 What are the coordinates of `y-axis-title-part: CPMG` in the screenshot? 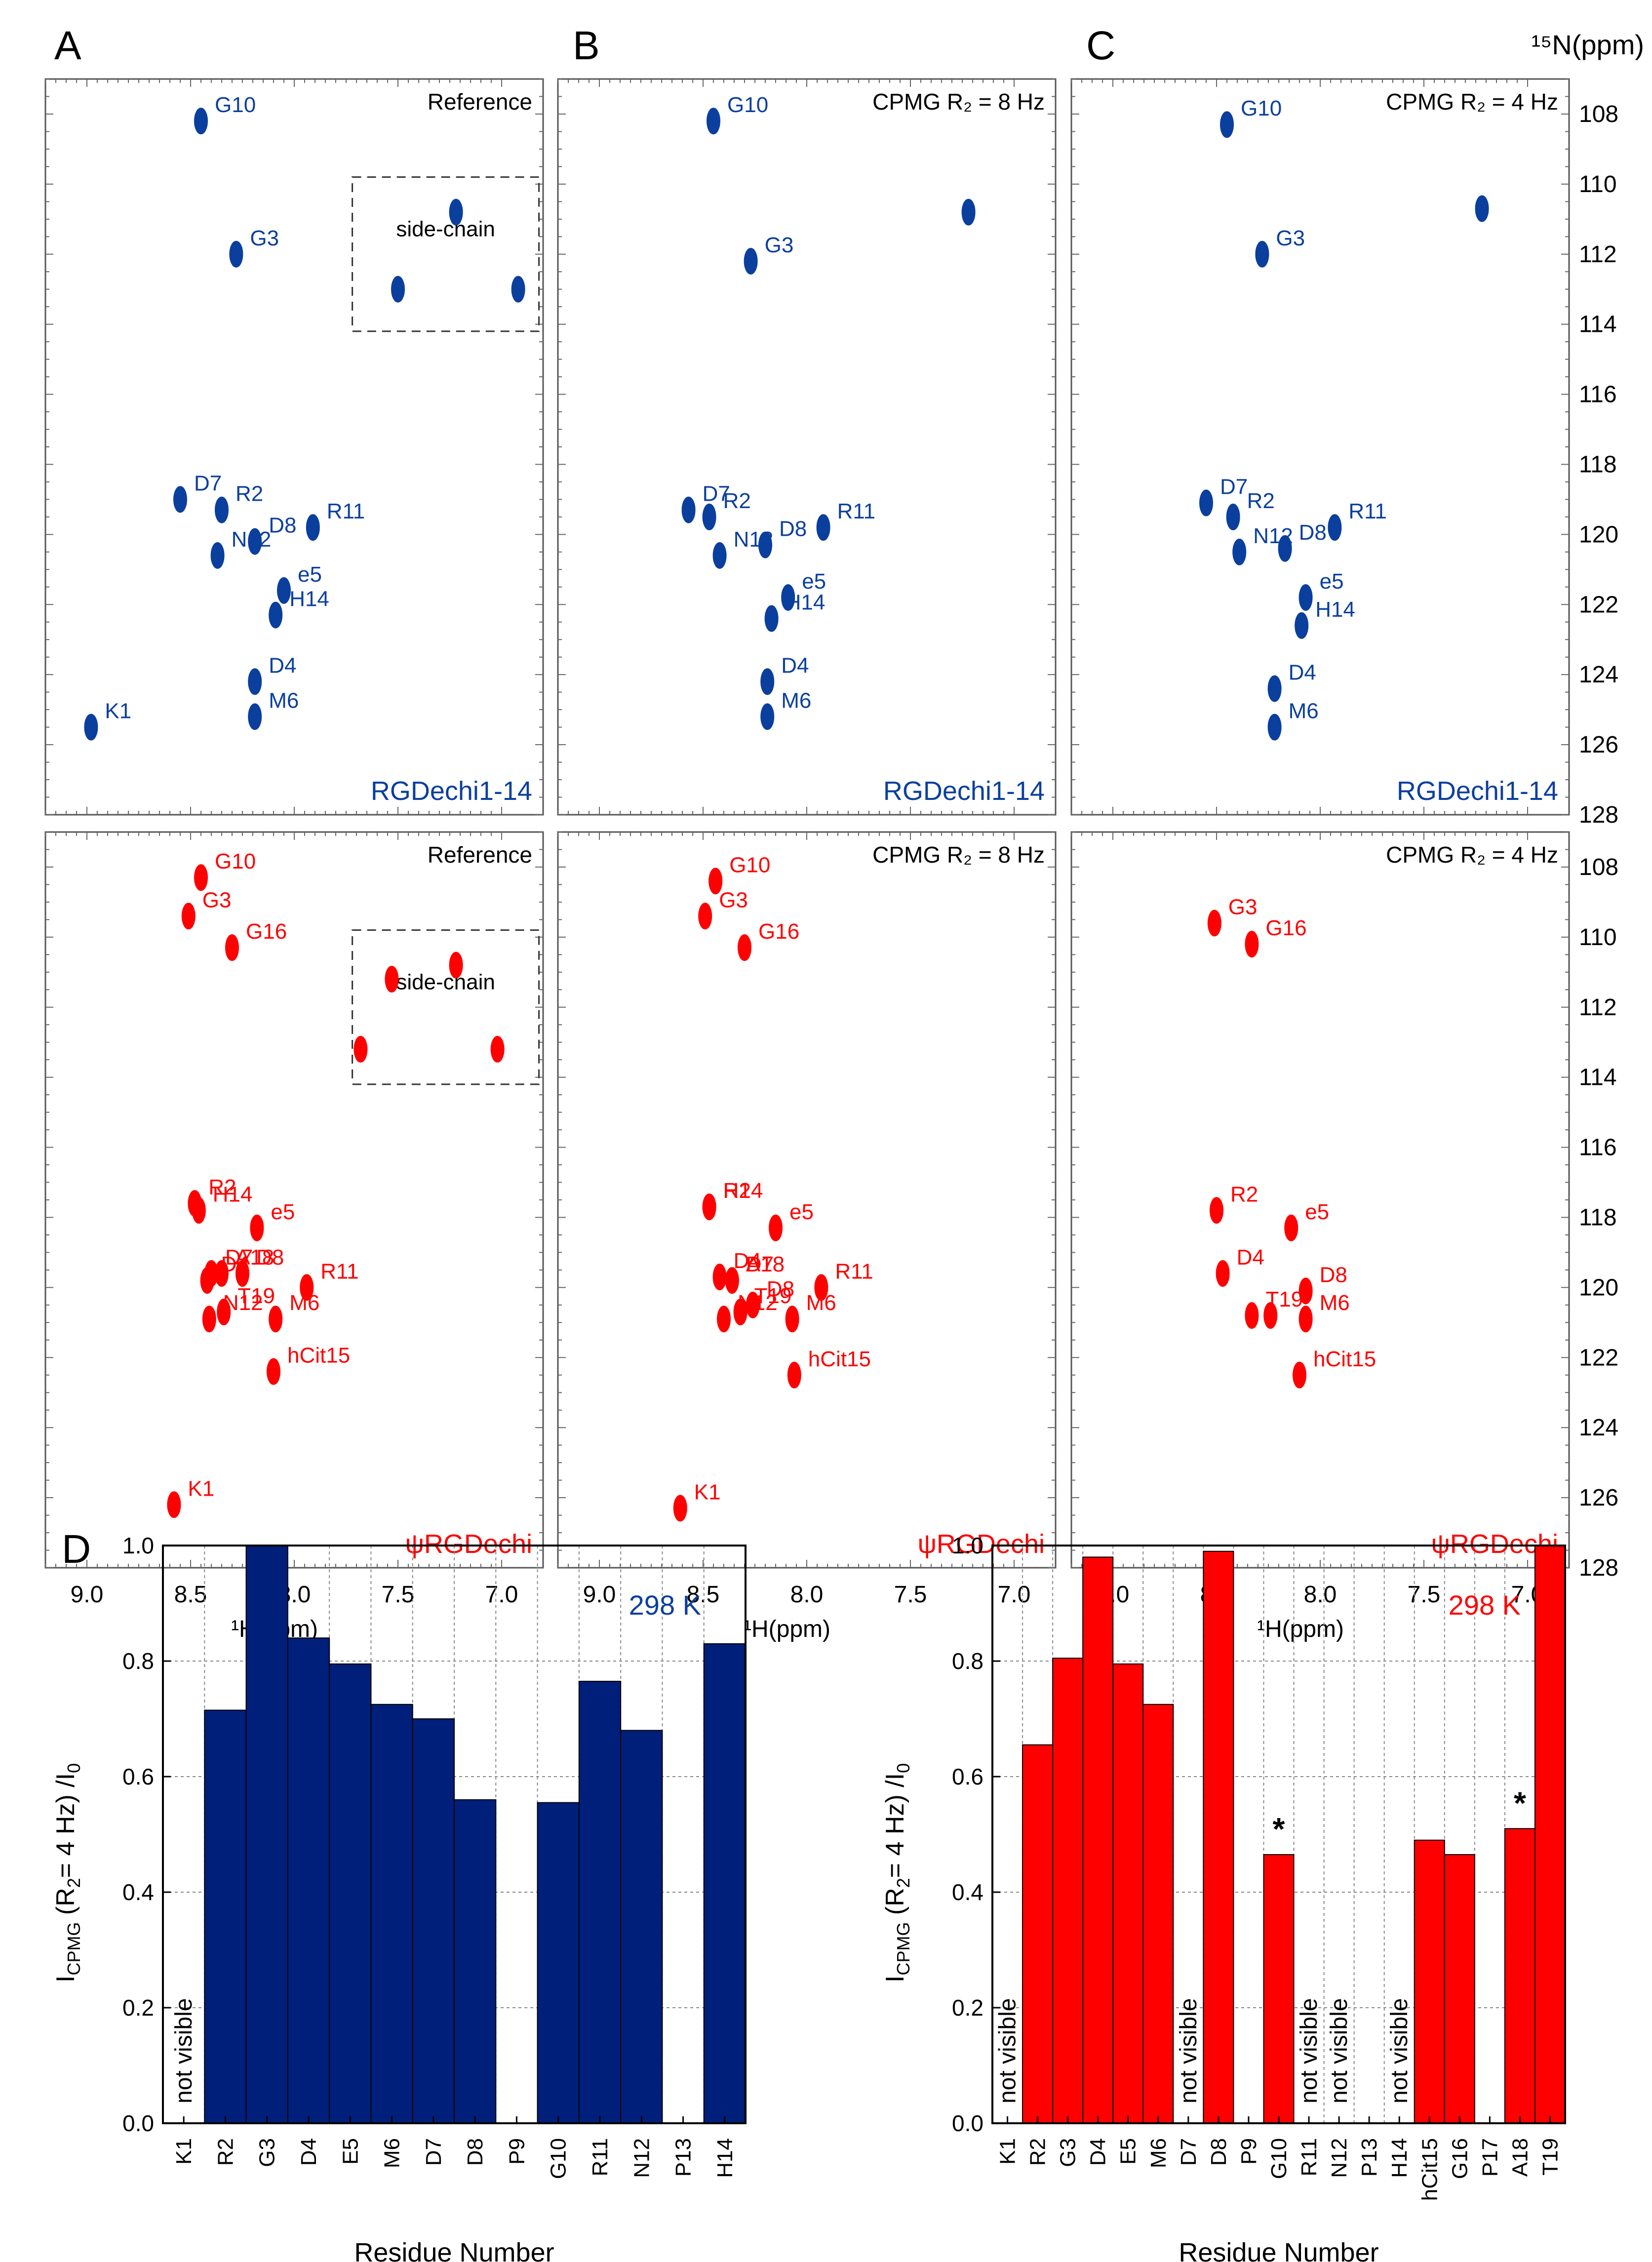 It's located at (903, 1949).